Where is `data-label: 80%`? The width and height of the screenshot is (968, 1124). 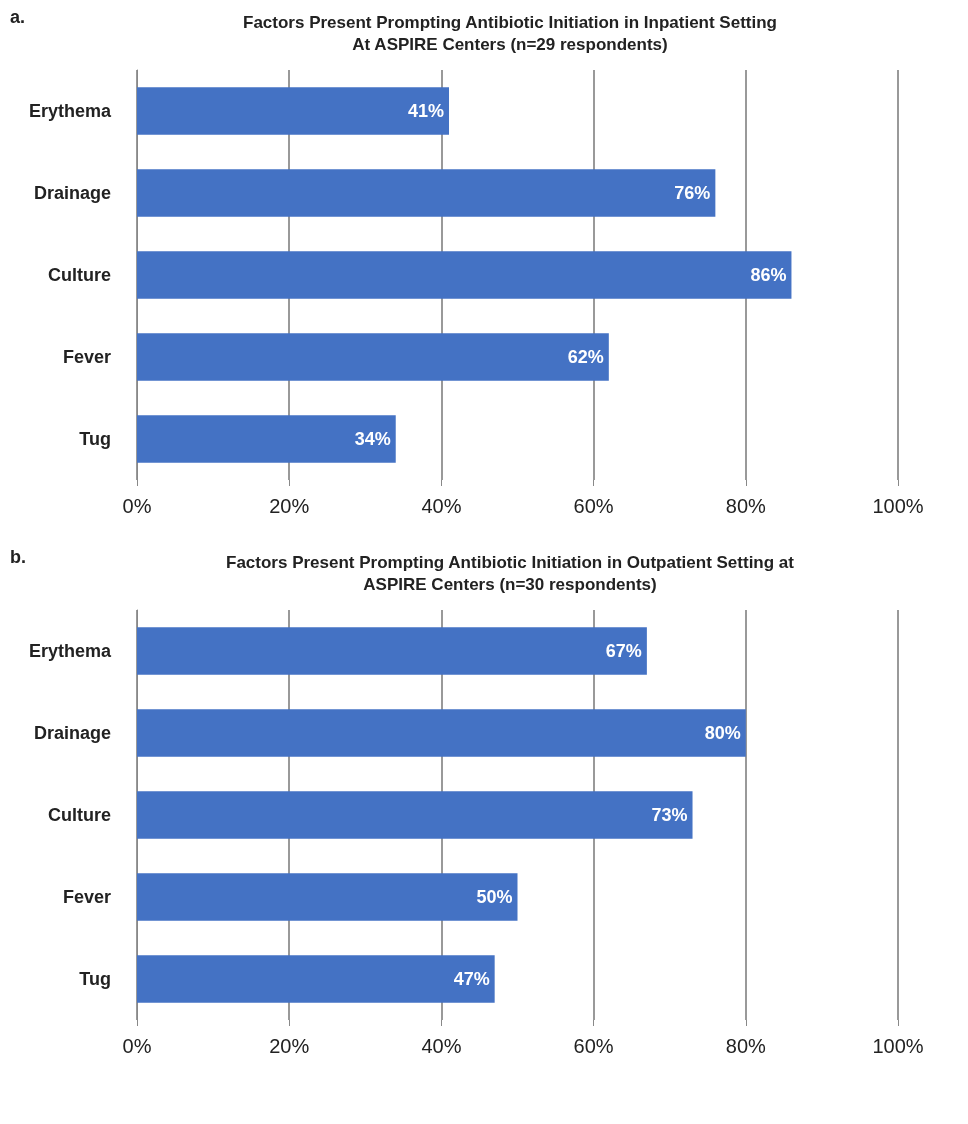
data-label: 80% is located at coordinates (722, 733).